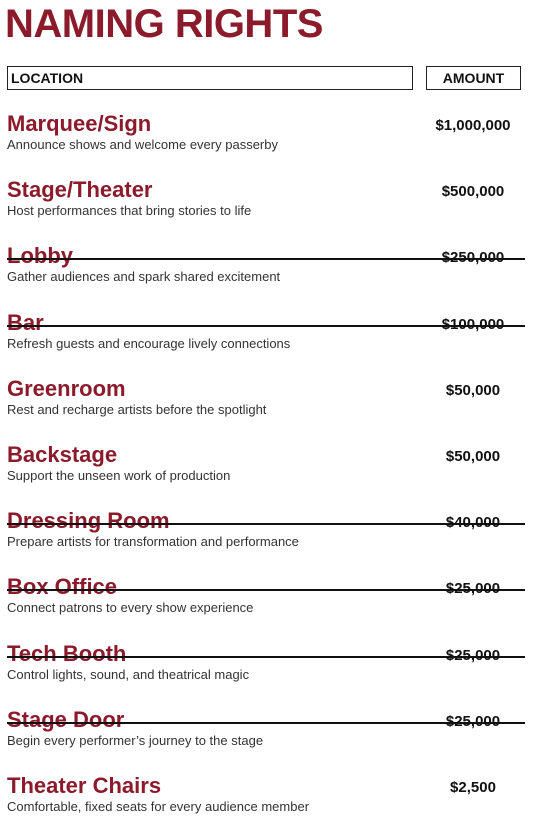  Describe the element at coordinates (40, 256) in the screenshot. I see `location-name: Lobby` at that location.